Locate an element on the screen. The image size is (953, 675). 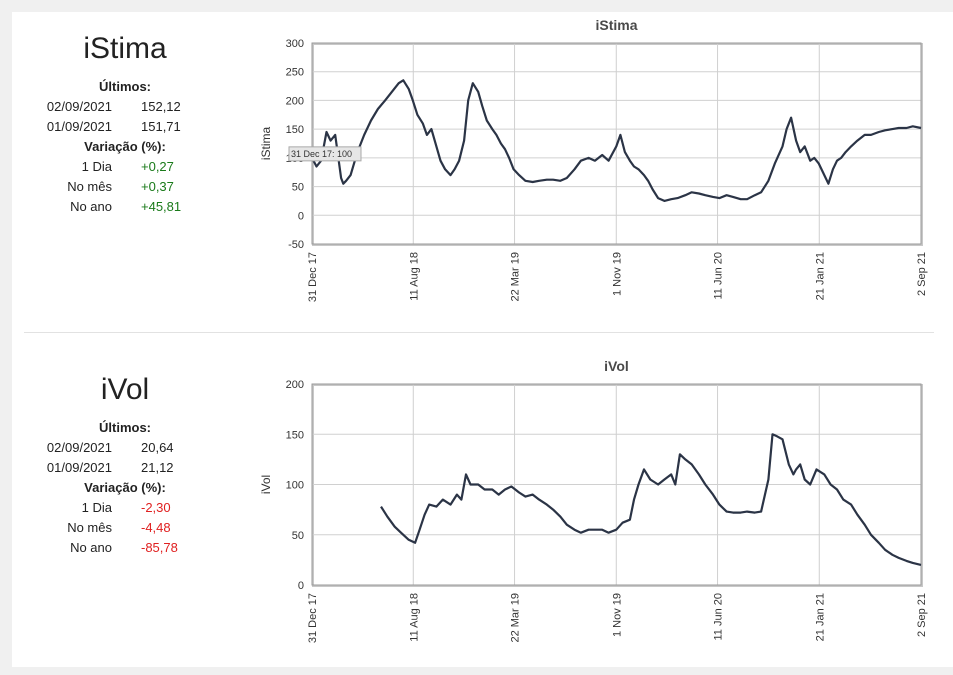
y-tick-label: 300 is located at coordinates (295, 44).